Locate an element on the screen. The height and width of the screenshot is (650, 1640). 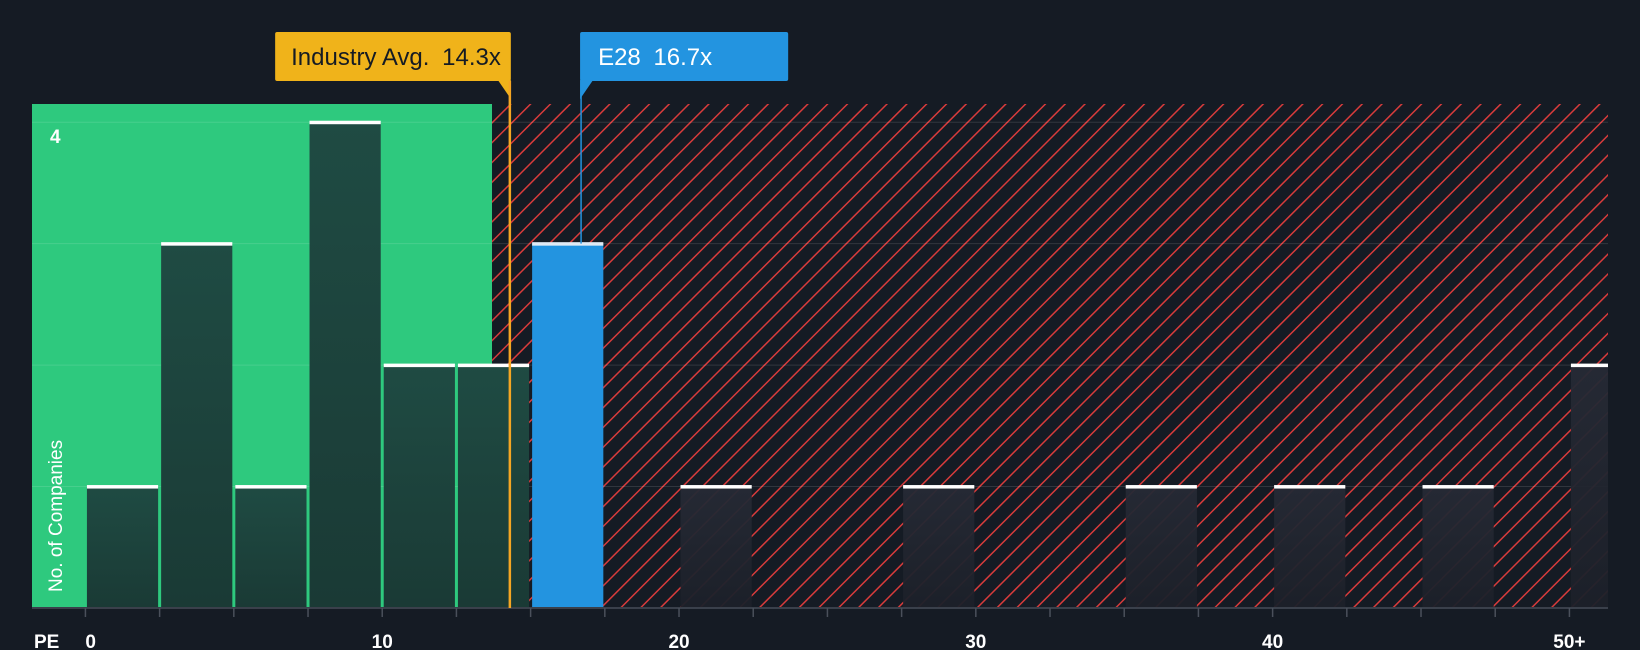
company-pointer is located at coordinates (587, 89).